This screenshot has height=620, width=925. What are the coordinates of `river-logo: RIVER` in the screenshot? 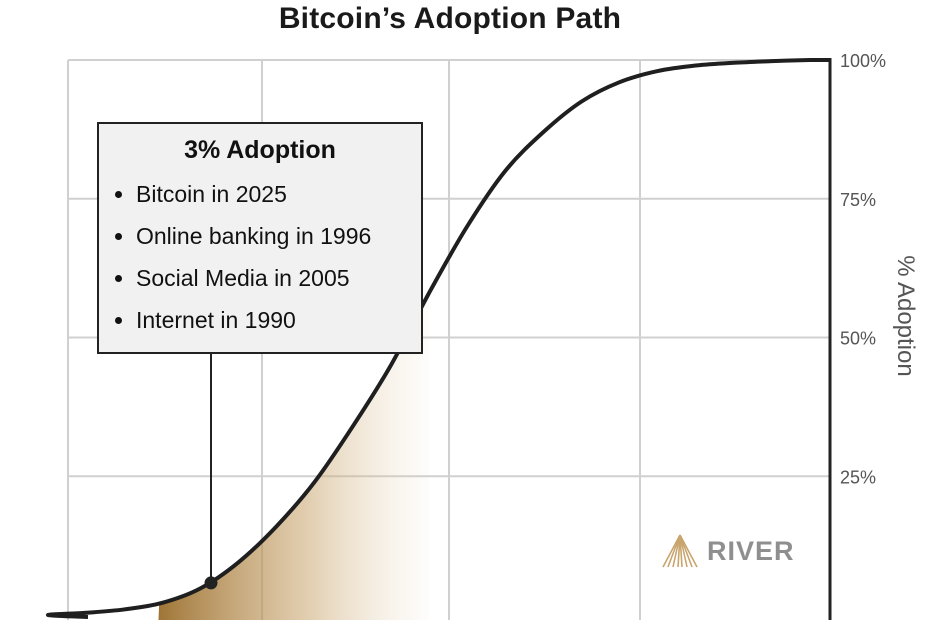 It's located at (728, 551).